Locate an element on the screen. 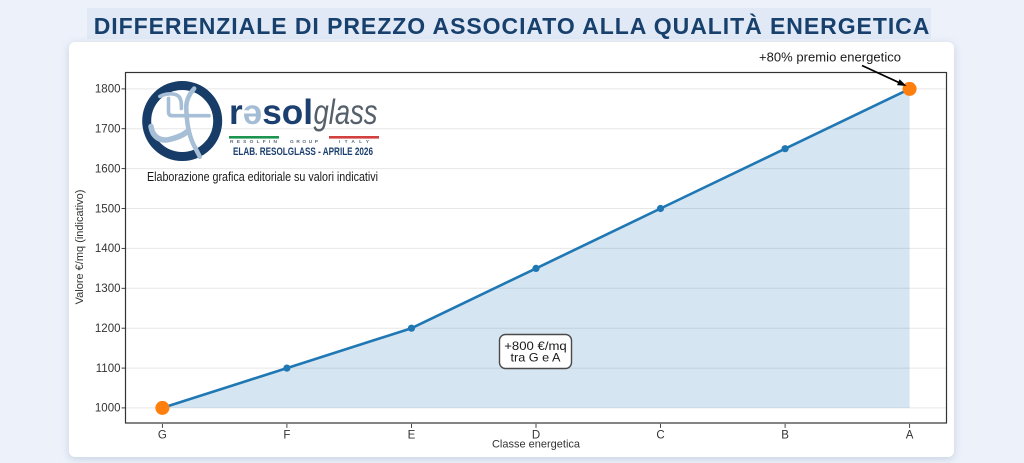  svg-text: tra G e A is located at coordinates (536, 358).